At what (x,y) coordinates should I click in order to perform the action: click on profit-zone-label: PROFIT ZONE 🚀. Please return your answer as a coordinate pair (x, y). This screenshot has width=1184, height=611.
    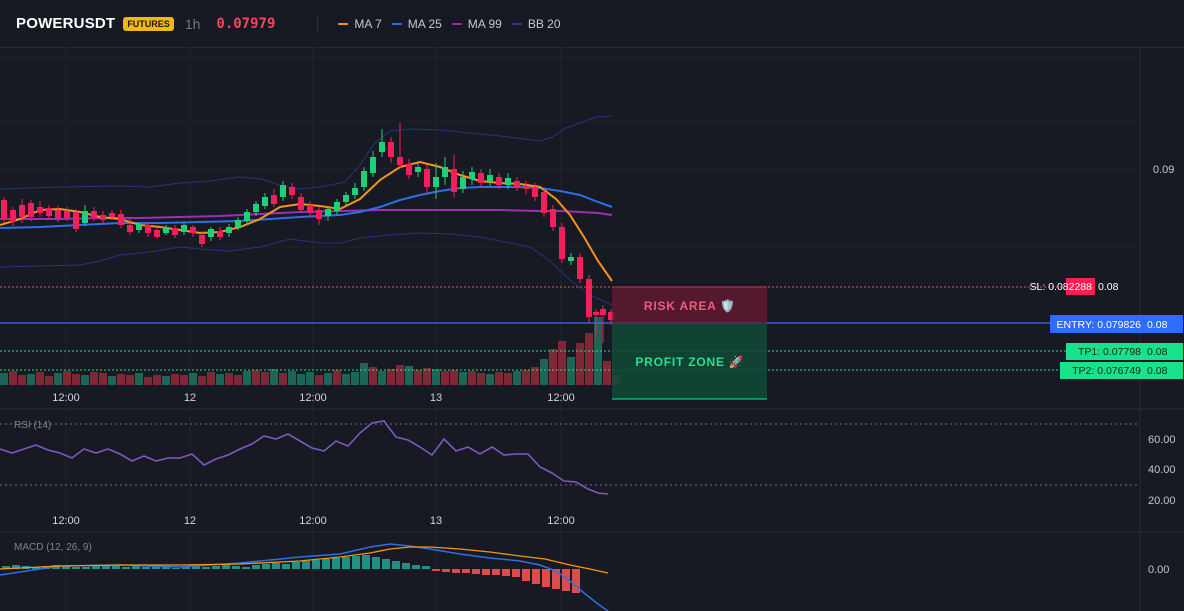
    Looking at the image, I should click on (689, 362).